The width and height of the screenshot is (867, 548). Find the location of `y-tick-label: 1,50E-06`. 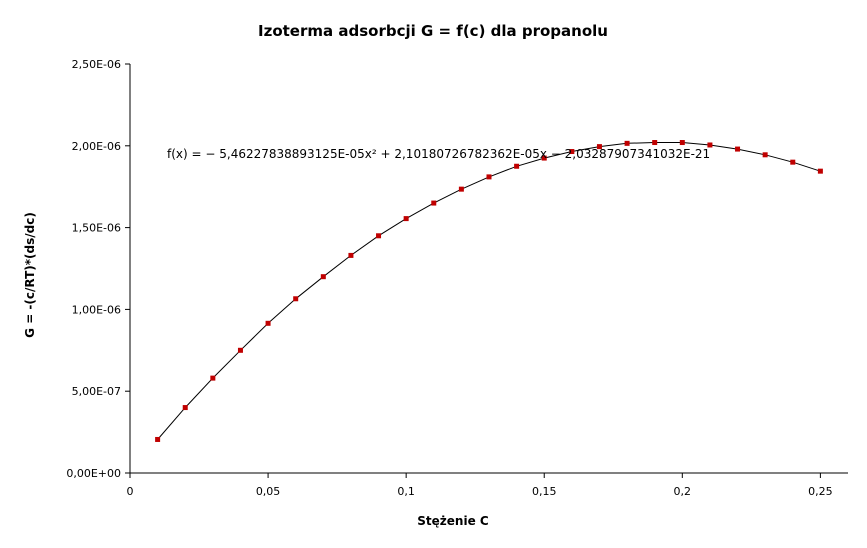

y-tick-label: 1,50E-06 is located at coordinates (96, 228).